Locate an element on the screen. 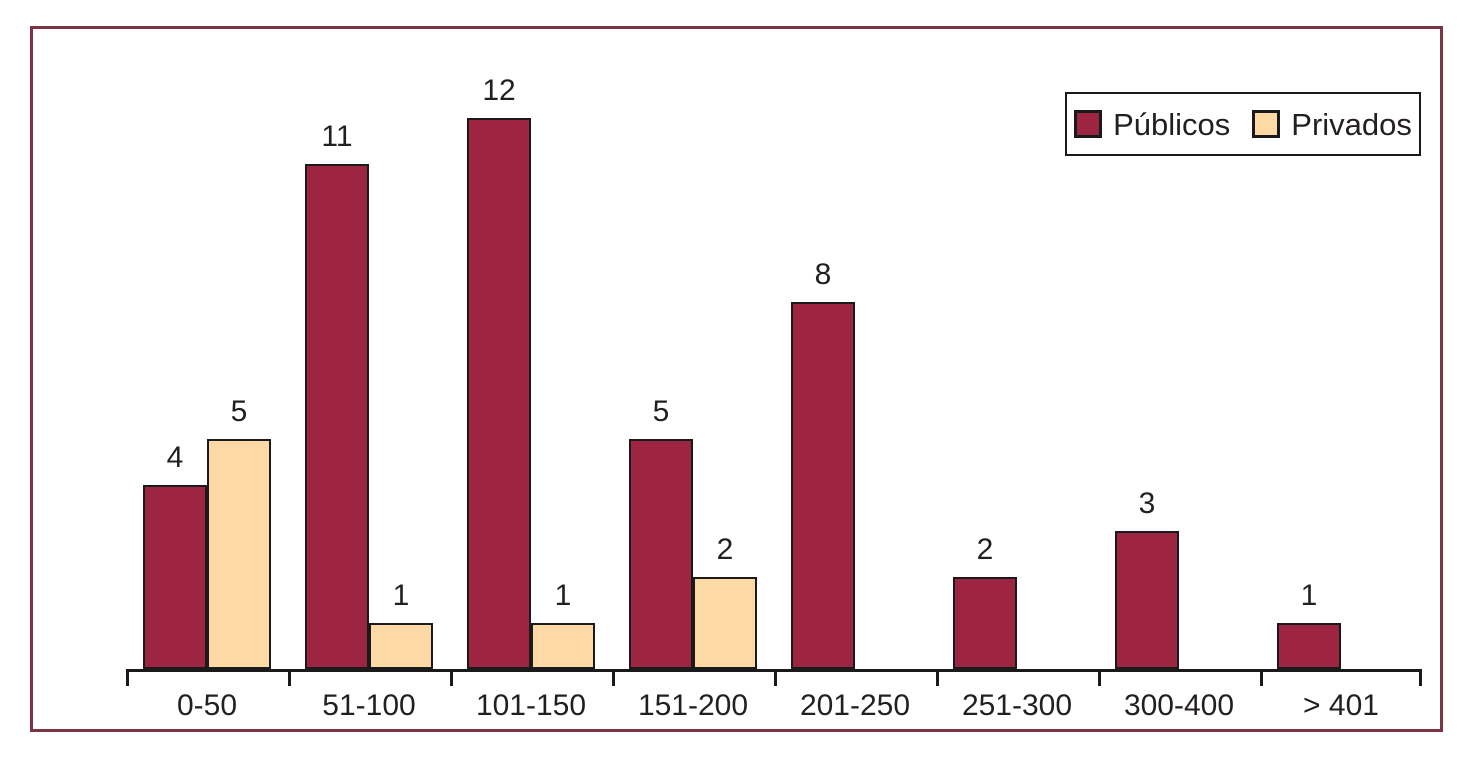  category-label-151-200: 151-200 is located at coordinates (693, 705).